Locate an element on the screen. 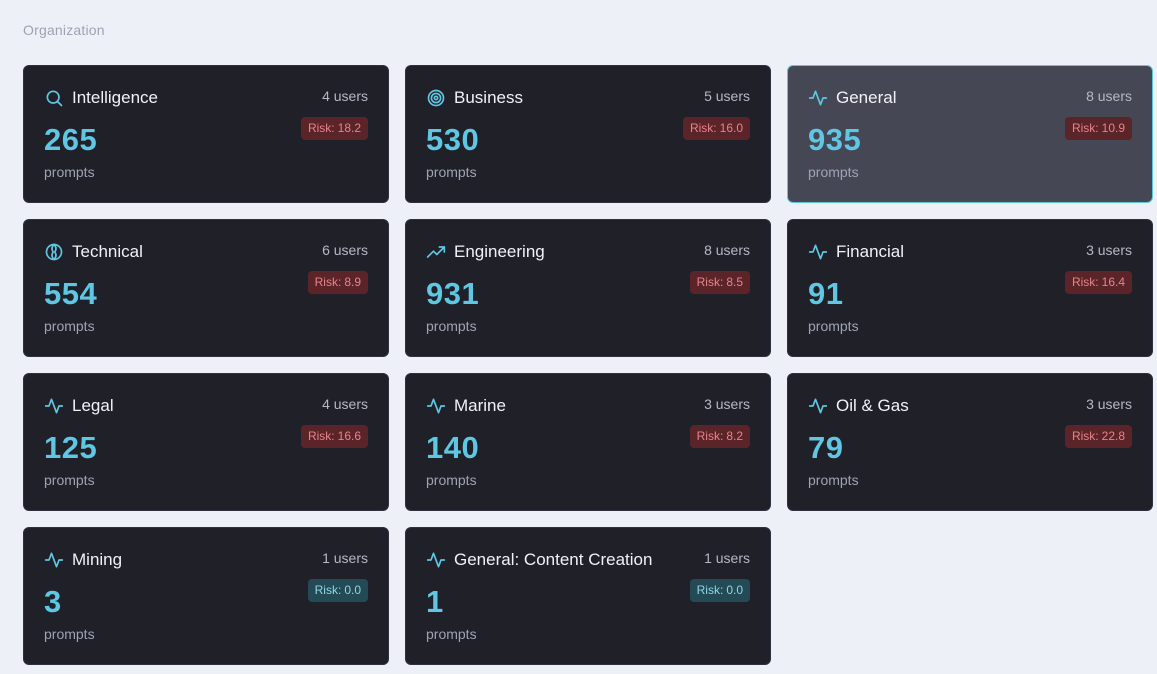 The height and width of the screenshot is (674, 1157). card-title: General: Content Creation is located at coordinates (553, 559).